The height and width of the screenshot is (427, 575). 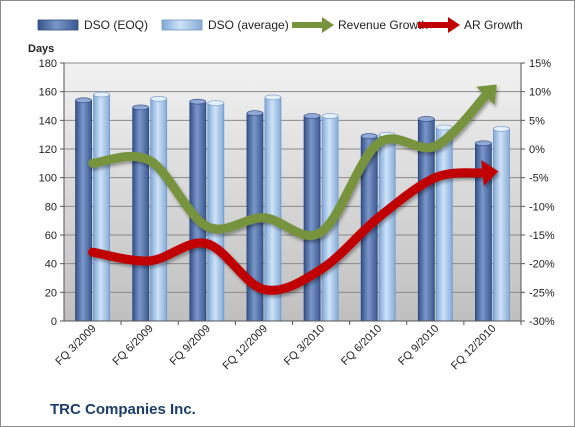 I want to click on legend-item: AR Growth, so click(x=470, y=25).